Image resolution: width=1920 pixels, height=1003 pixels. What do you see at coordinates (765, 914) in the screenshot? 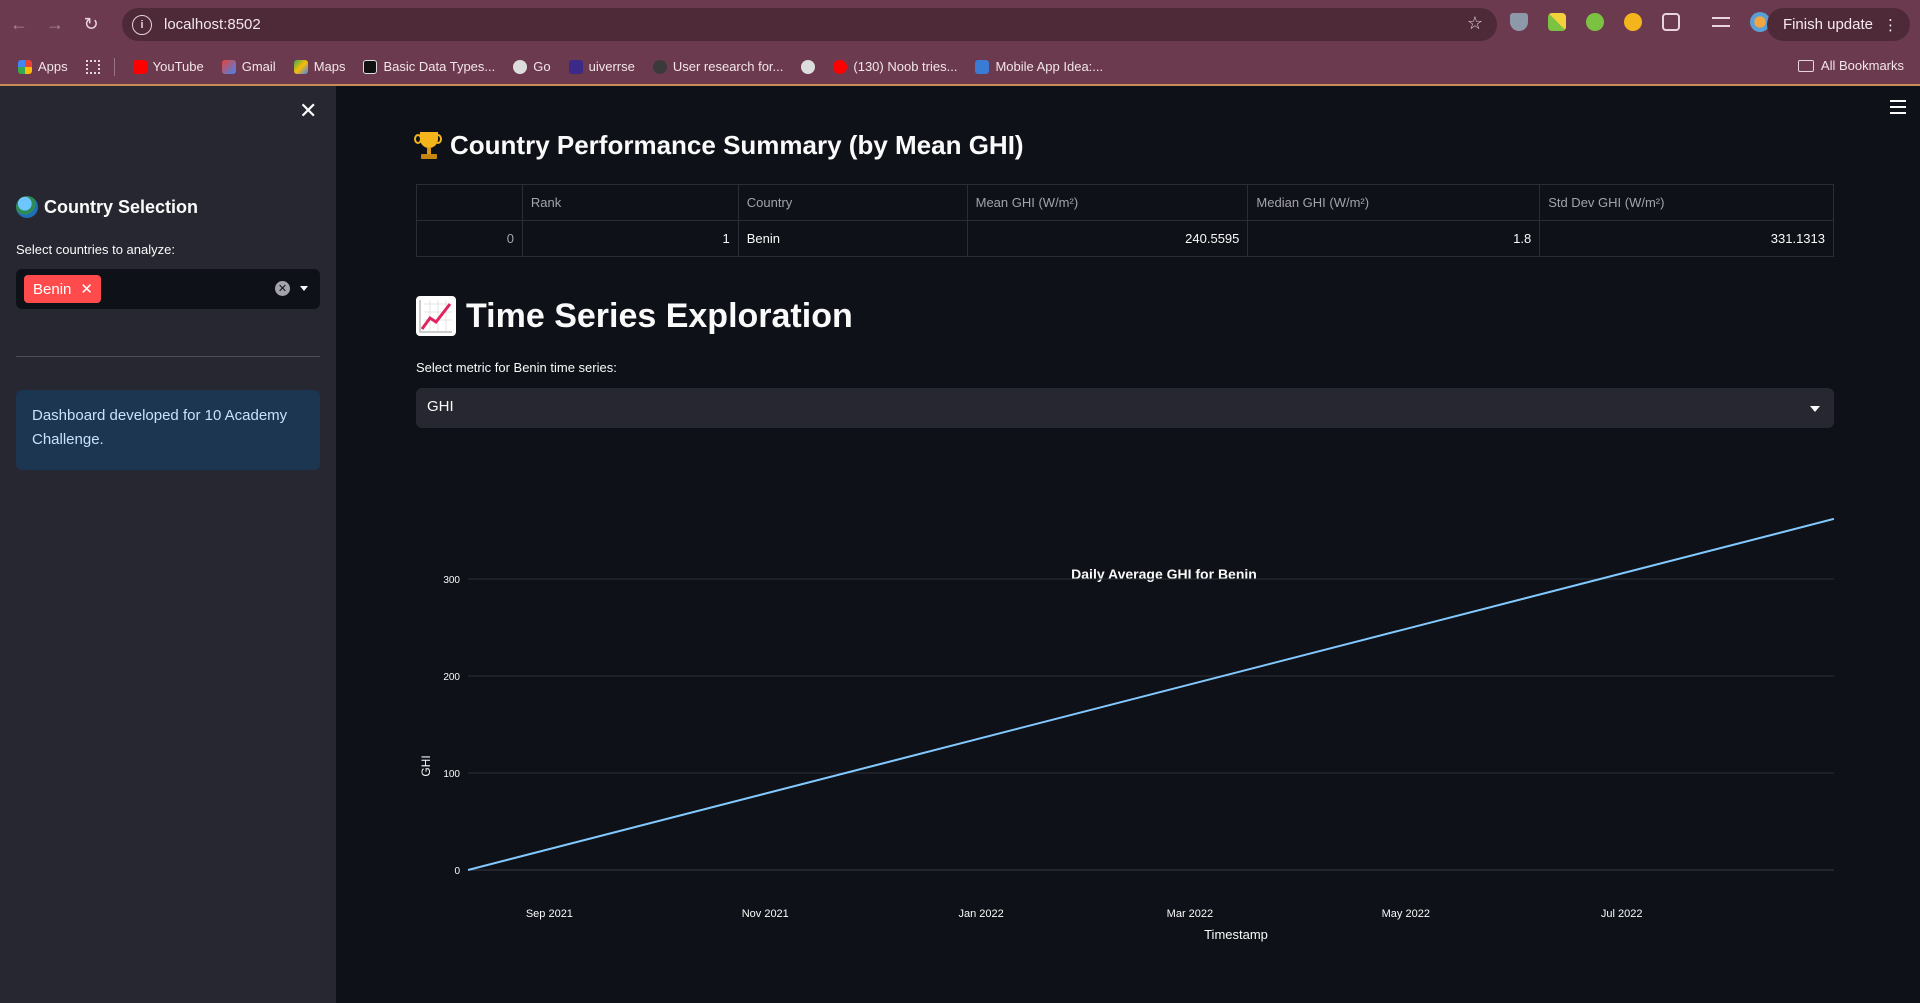
I see `x-tick-label: Nov 2021` at bounding box center [765, 914].